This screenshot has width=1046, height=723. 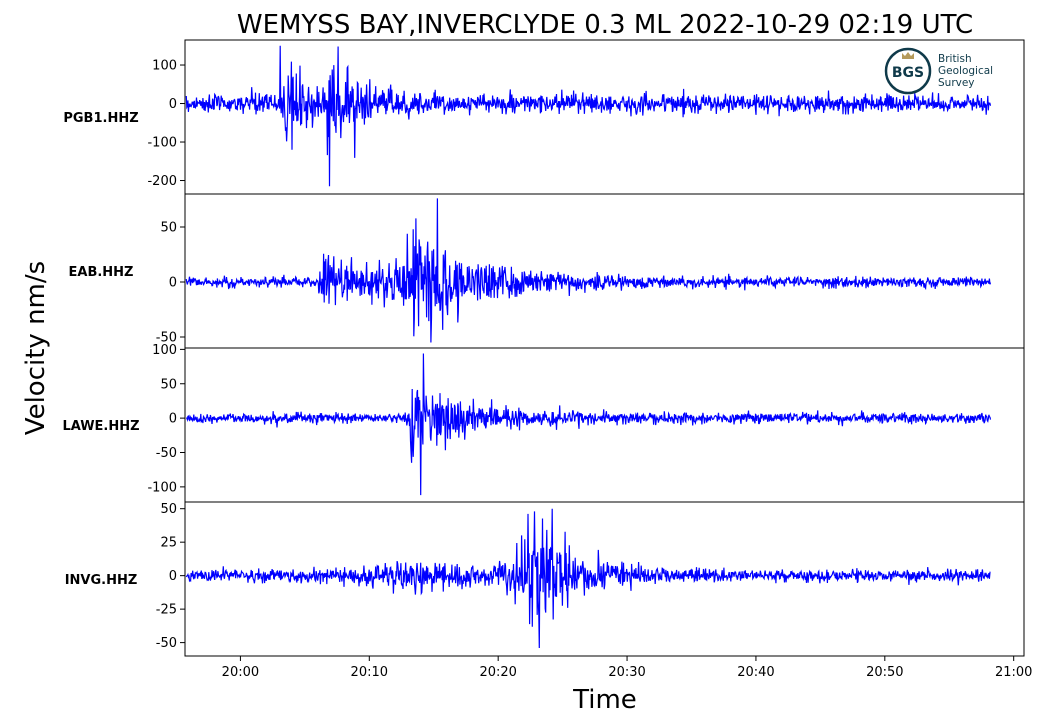 I want to click on x-tick-label: 21:00, so click(x=1013, y=672).